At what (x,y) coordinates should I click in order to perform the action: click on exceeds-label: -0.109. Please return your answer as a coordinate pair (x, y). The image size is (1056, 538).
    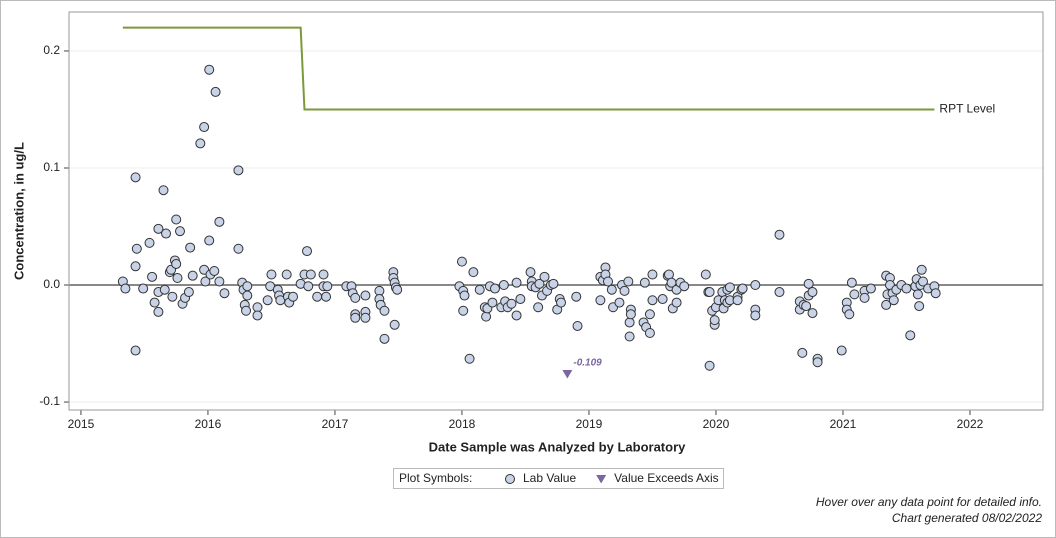
    Looking at the image, I should click on (587, 363).